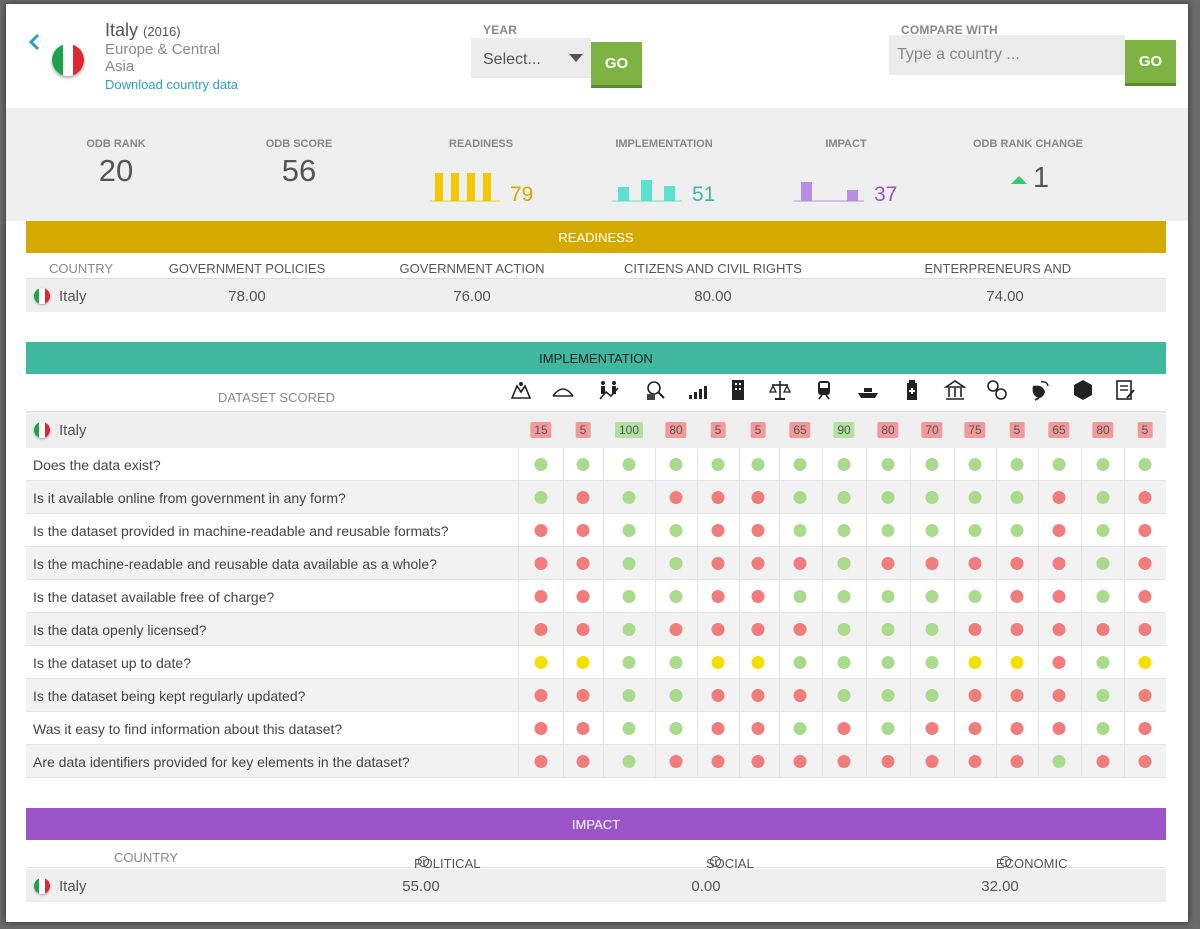 The width and height of the screenshot is (1200, 929). What do you see at coordinates (955, 390) in the screenshot?
I see `education-icon` at bounding box center [955, 390].